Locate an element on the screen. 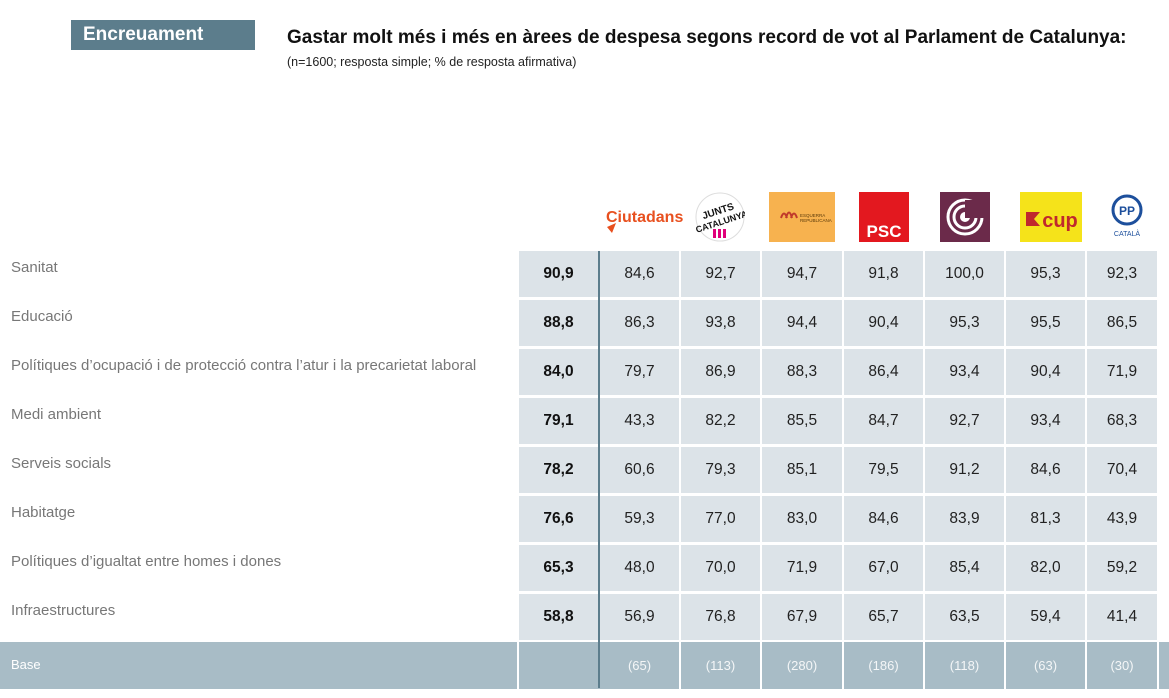 The height and width of the screenshot is (698, 1169). svg-text: Ciutadans is located at coordinates (644, 217).